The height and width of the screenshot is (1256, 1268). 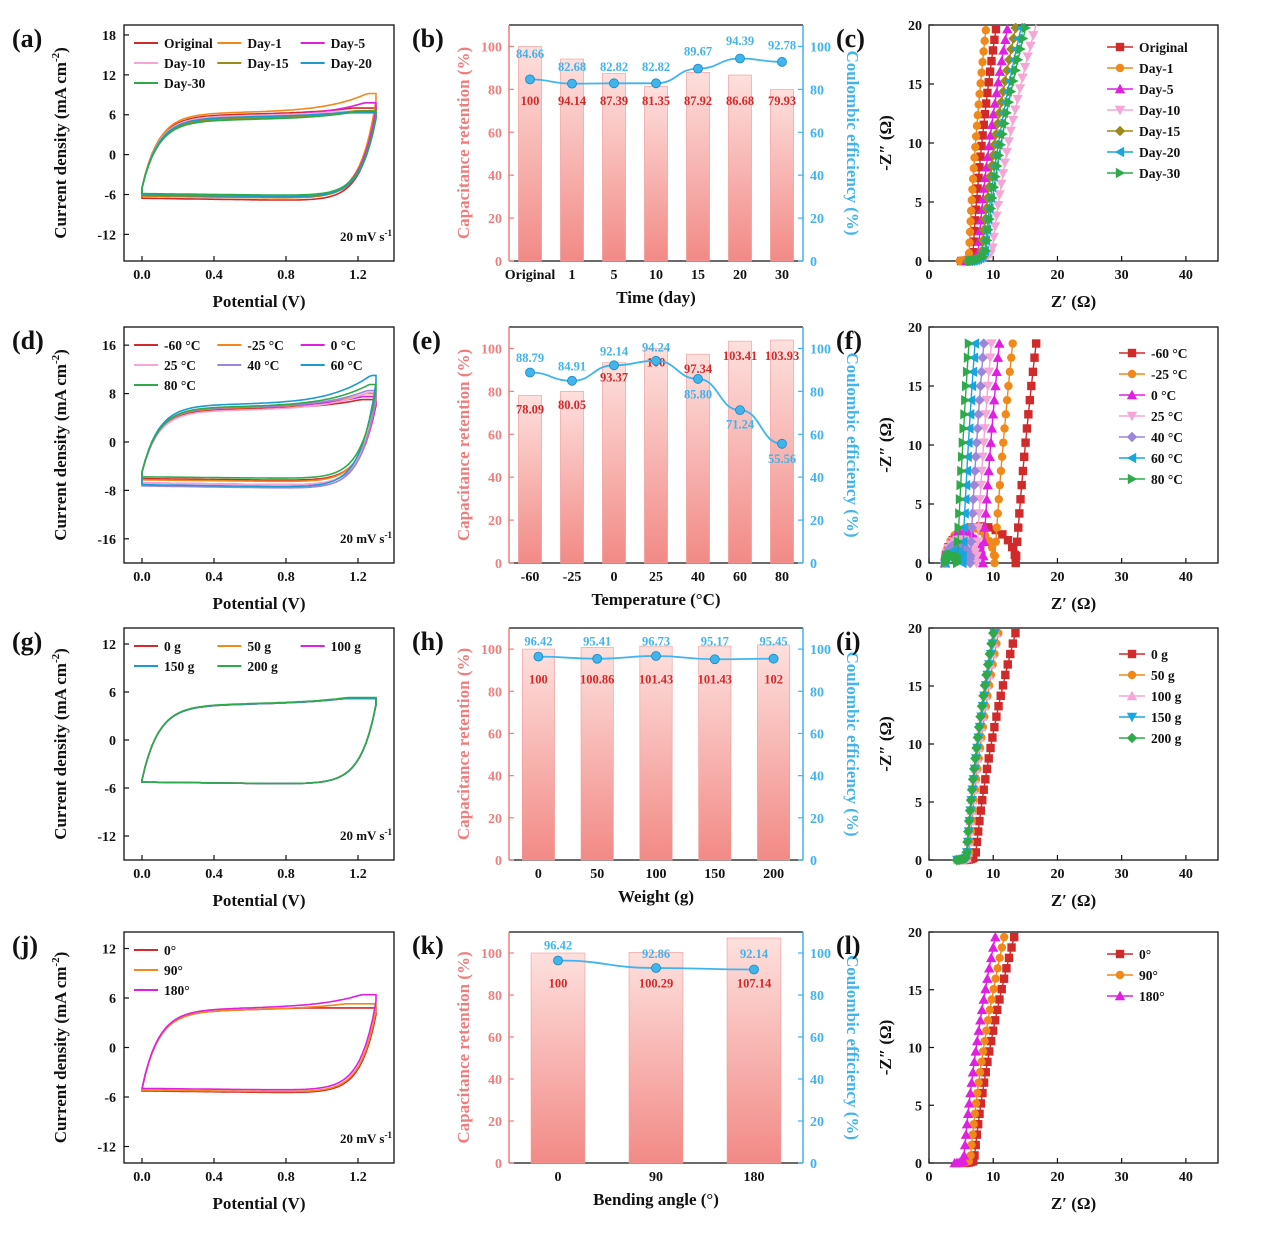 What do you see at coordinates (286, 874) in the screenshot?
I see `x-tick-label: 0.8` at bounding box center [286, 874].